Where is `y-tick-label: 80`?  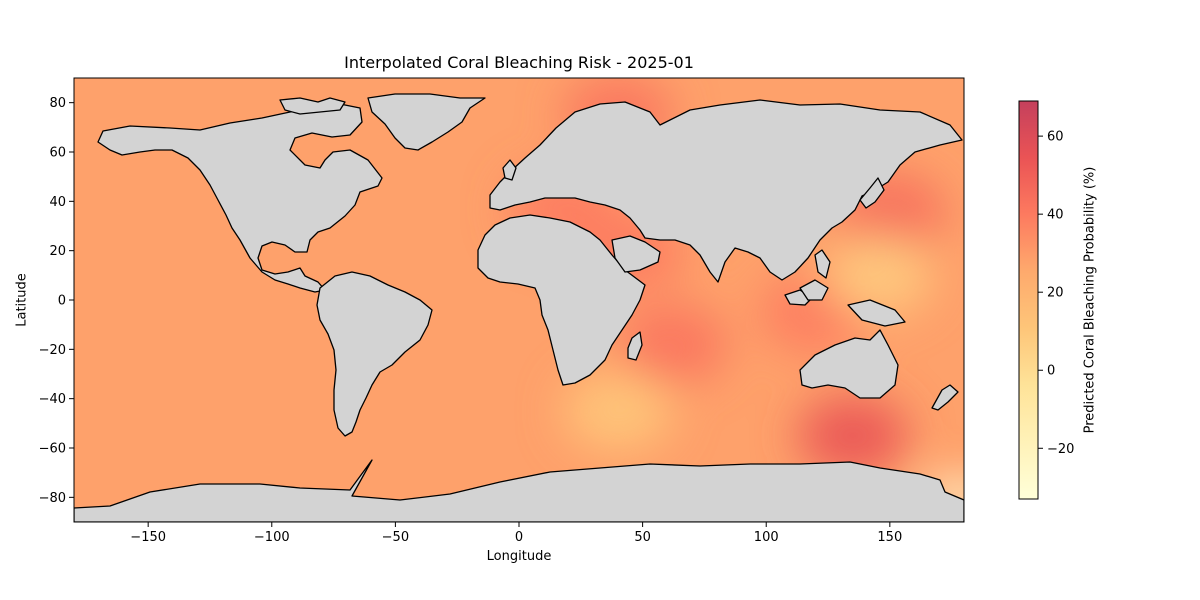 y-tick-label: 80 is located at coordinates (57, 103).